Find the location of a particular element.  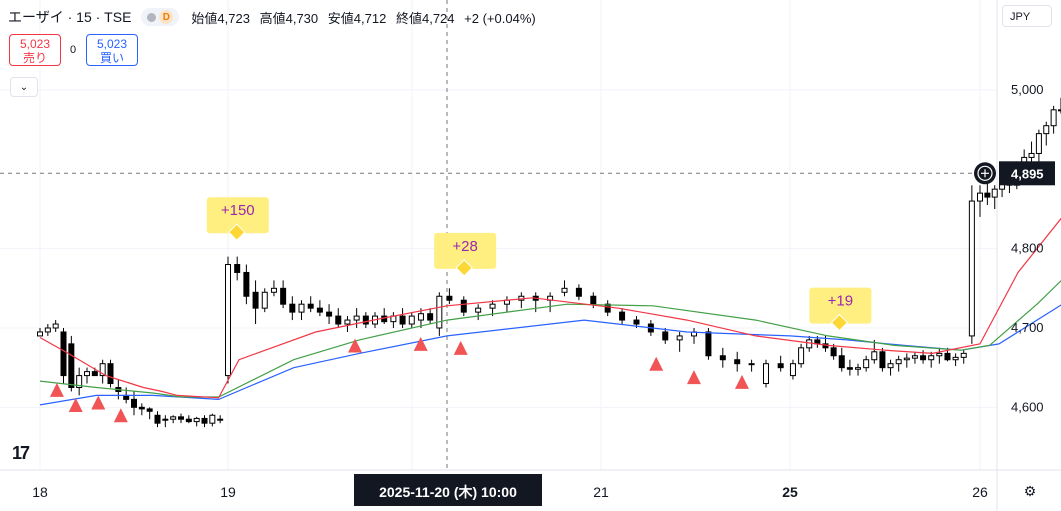

symbol-title: エーザイ · 15 · TSE is located at coordinates (70, 17).